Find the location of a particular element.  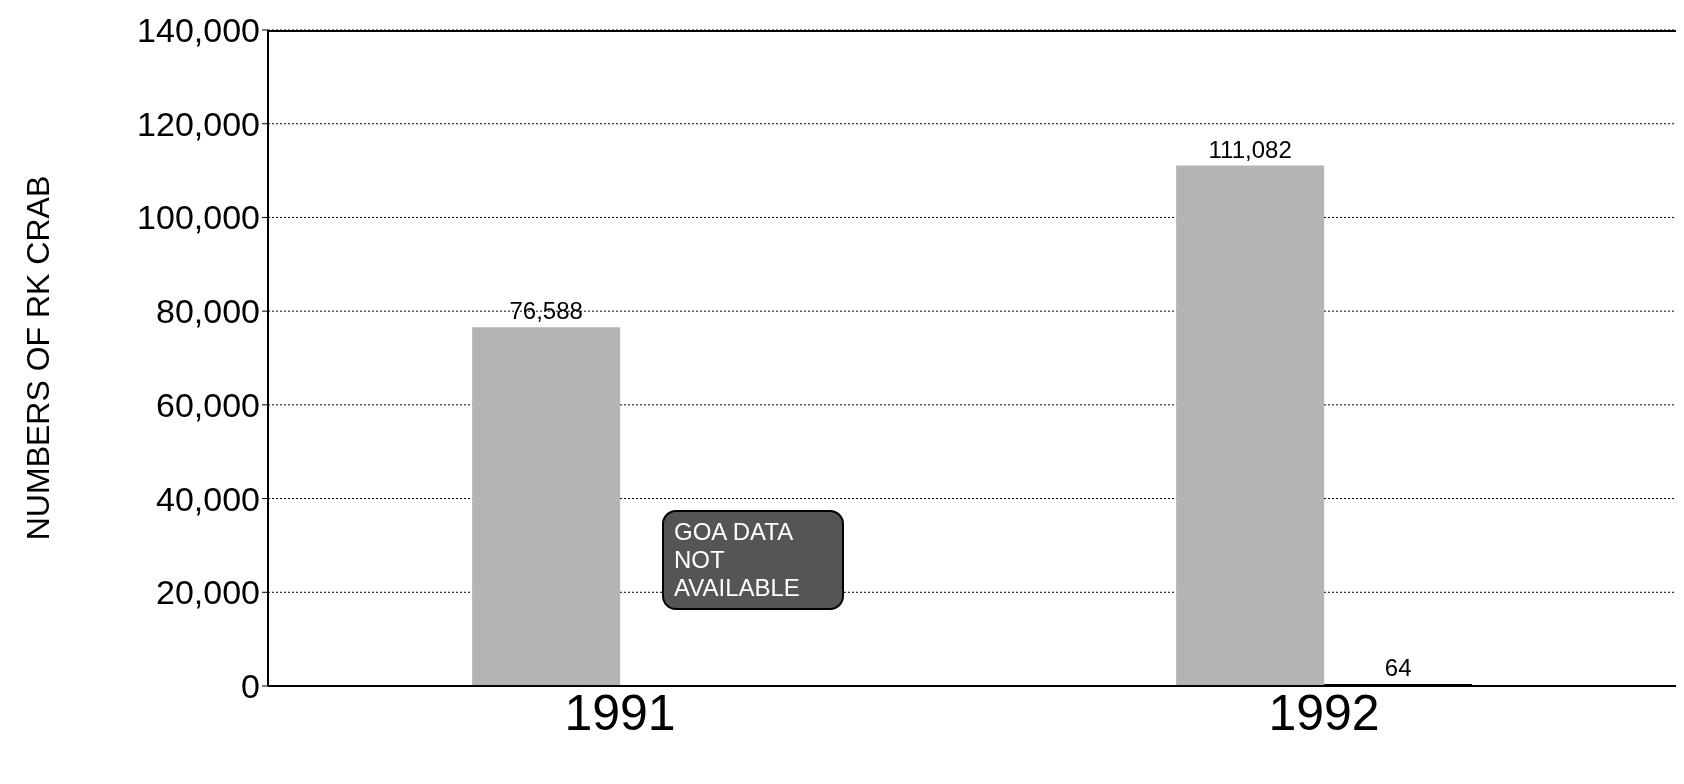

y-tick-label: 60,000 is located at coordinates (208, 404).